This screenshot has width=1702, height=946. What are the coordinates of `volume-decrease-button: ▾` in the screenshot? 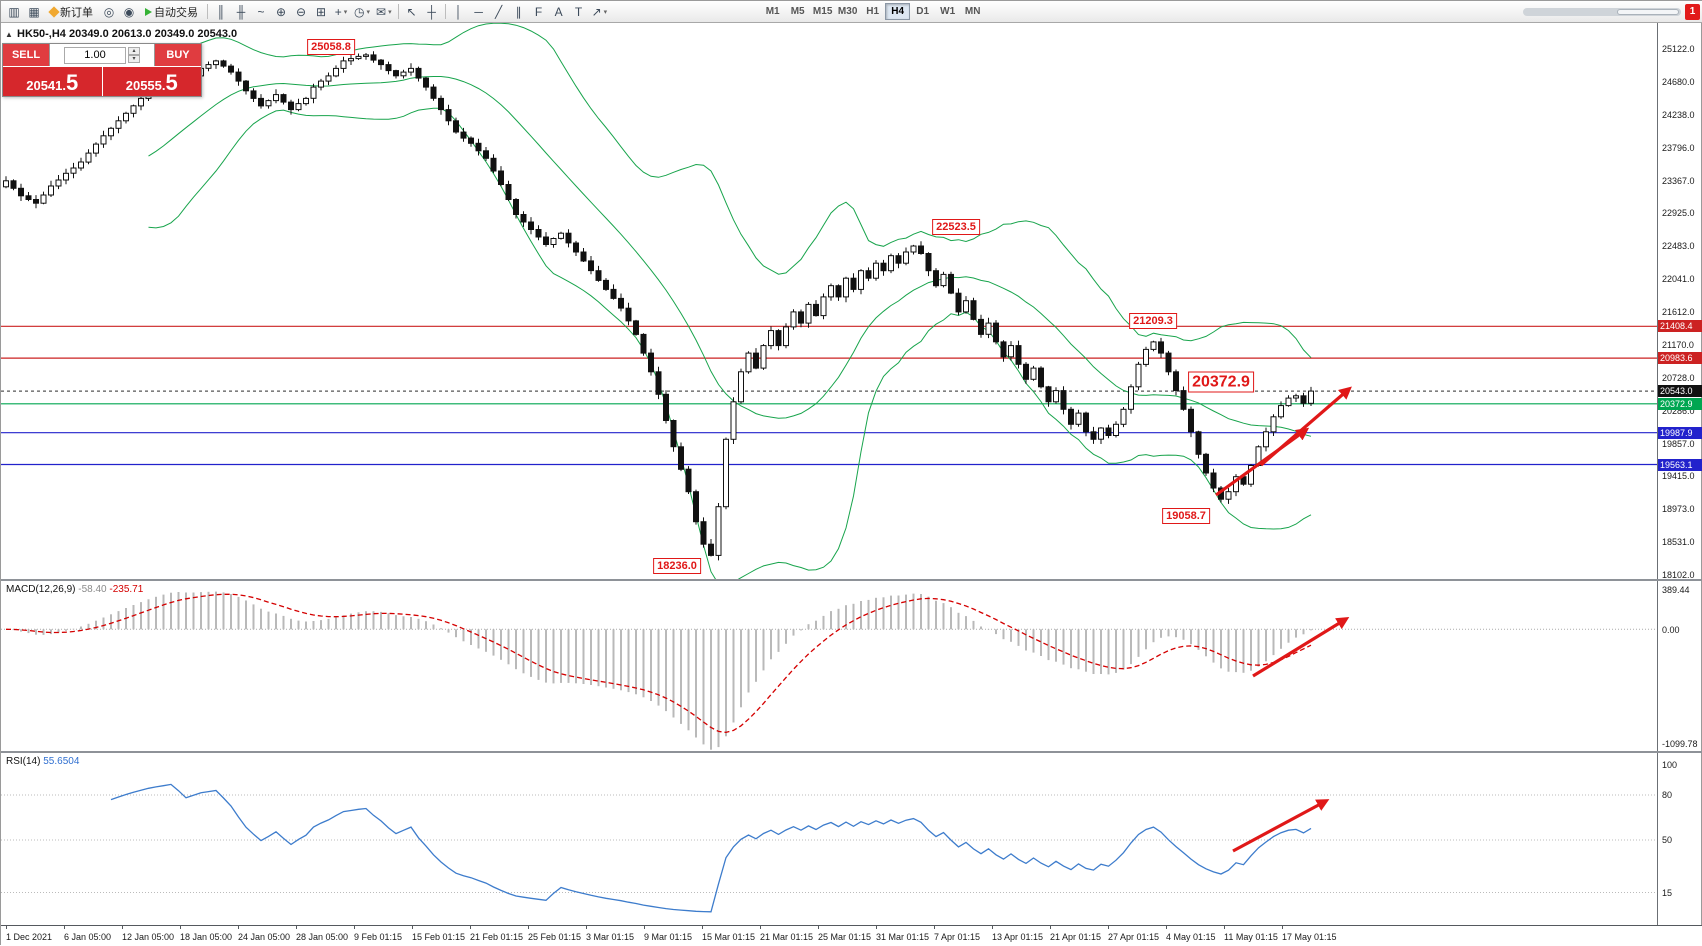 It's located at (134, 59).